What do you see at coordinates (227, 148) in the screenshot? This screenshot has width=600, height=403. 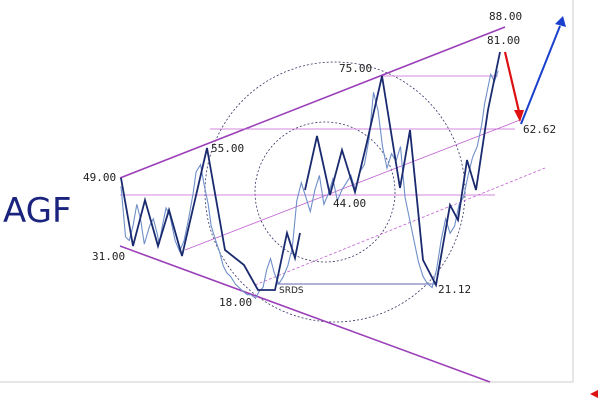 I see `price-label-55: 55.00` at bounding box center [227, 148].